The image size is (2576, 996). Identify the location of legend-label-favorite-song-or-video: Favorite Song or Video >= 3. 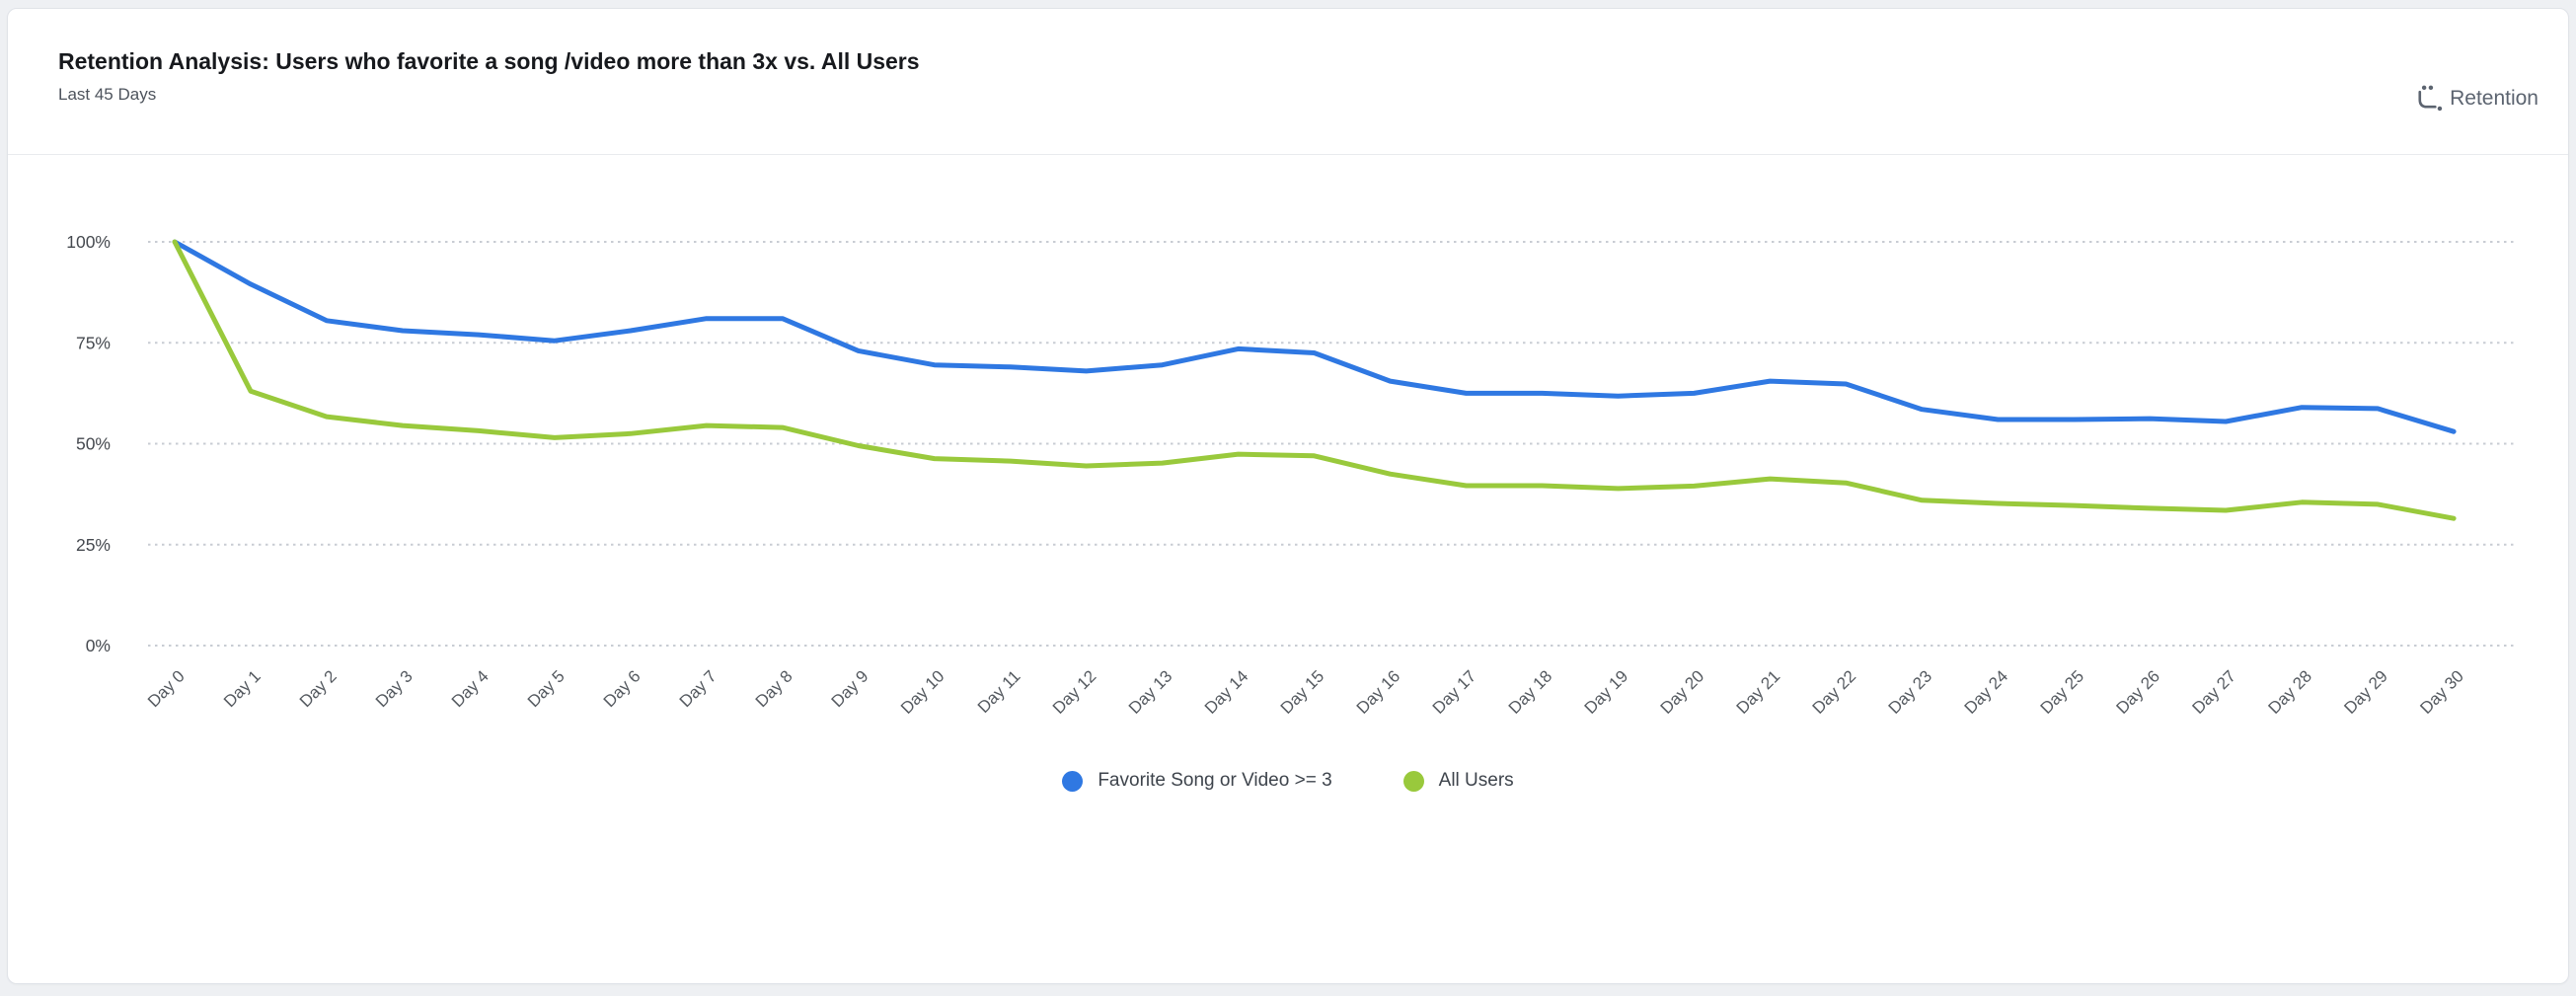
(1215, 780).